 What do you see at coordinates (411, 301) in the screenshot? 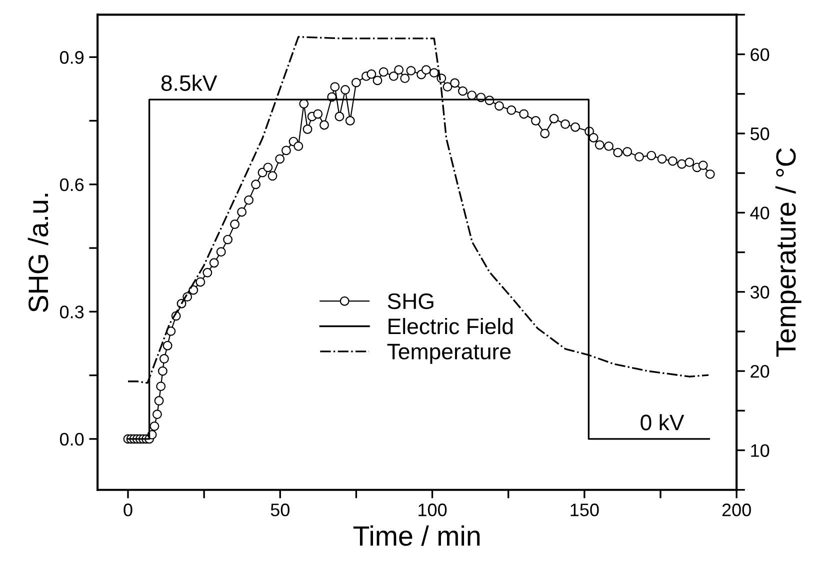
I see `legend-label: SHG` at bounding box center [411, 301].